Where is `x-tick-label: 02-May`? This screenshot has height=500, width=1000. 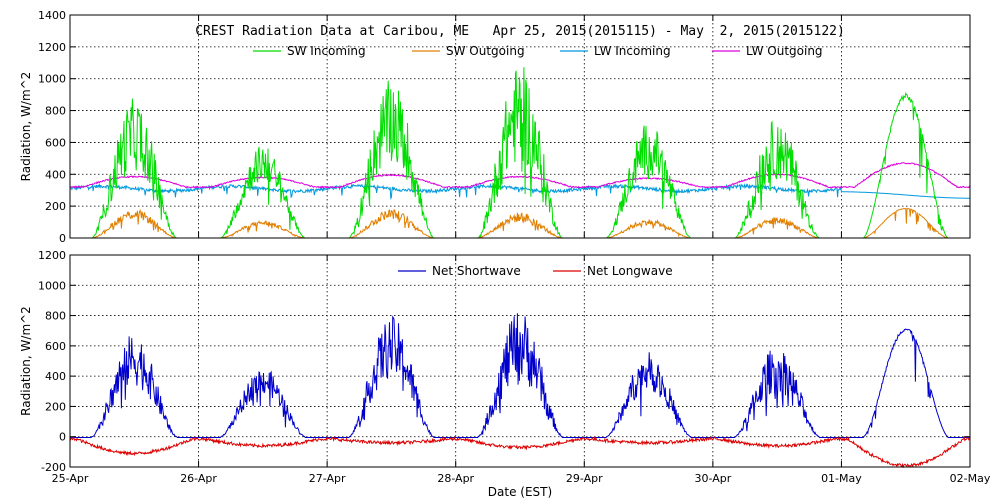
x-tick-label: 02-May is located at coordinates (970, 478).